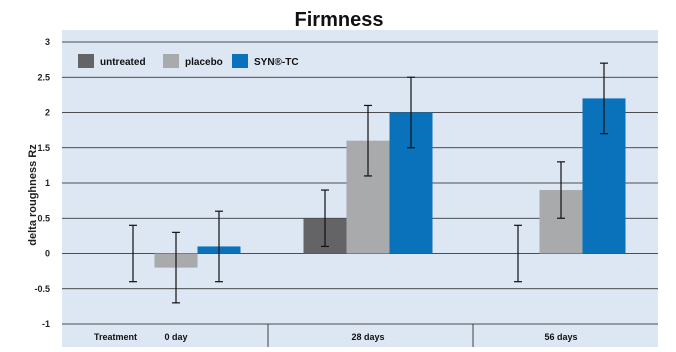 Image resolution: width=676 pixels, height=352 pixels. What do you see at coordinates (560, 337) in the screenshot?
I see `x-tick-label: 56 days` at bounding box center [560, 337].